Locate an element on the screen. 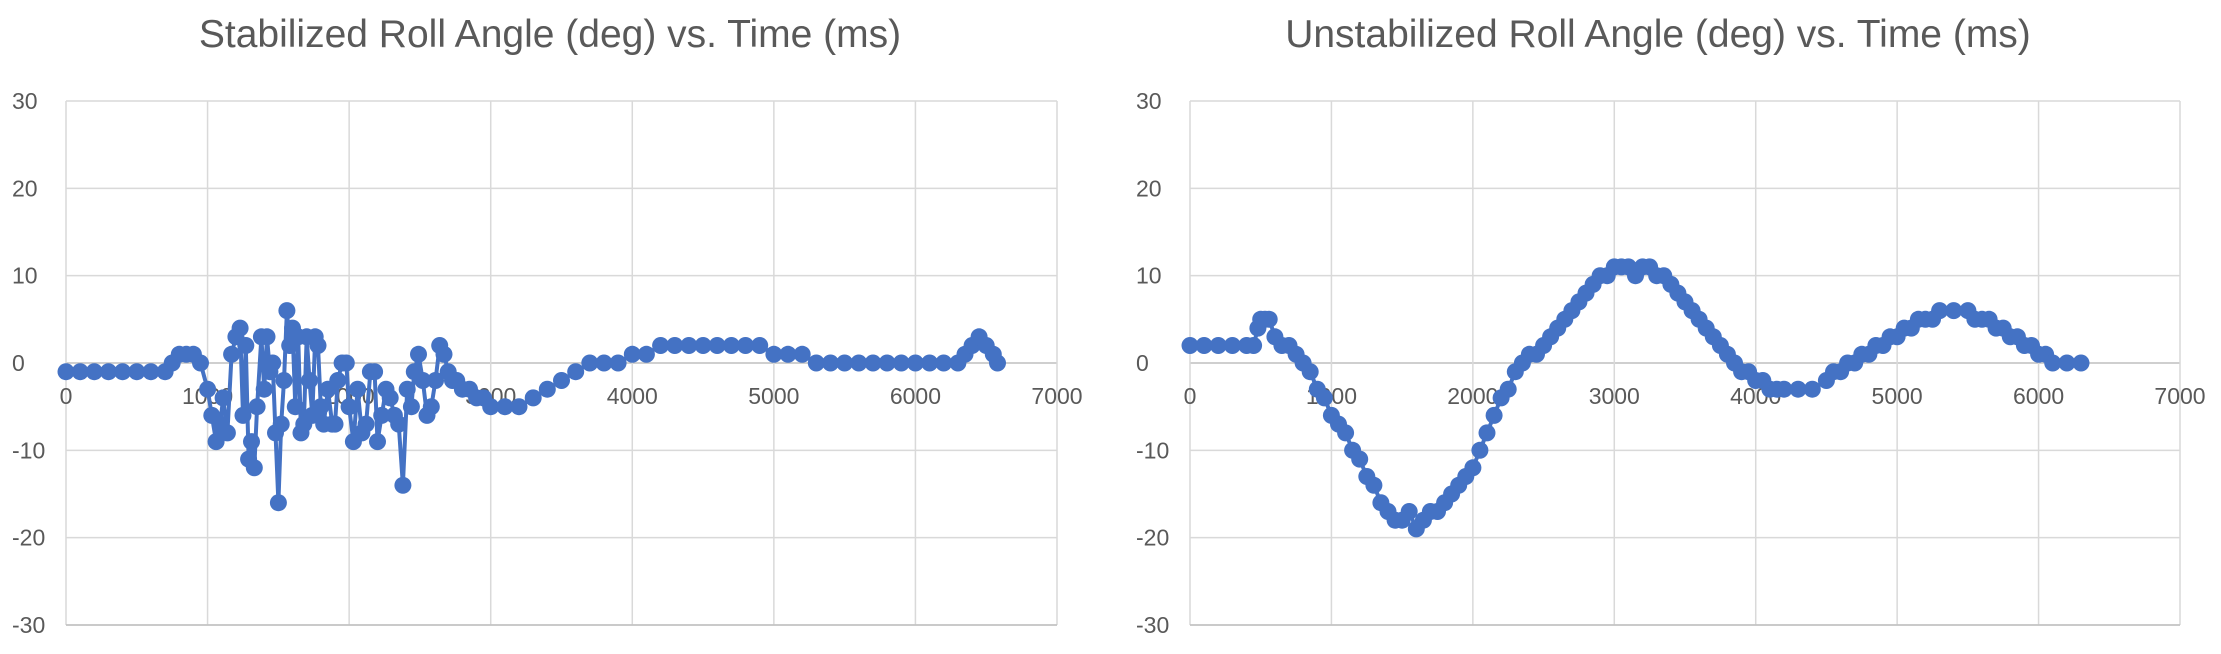 This screenshot has width=2221, height=654. x-tick-label: 0 is located at coordinates (1190, 396).